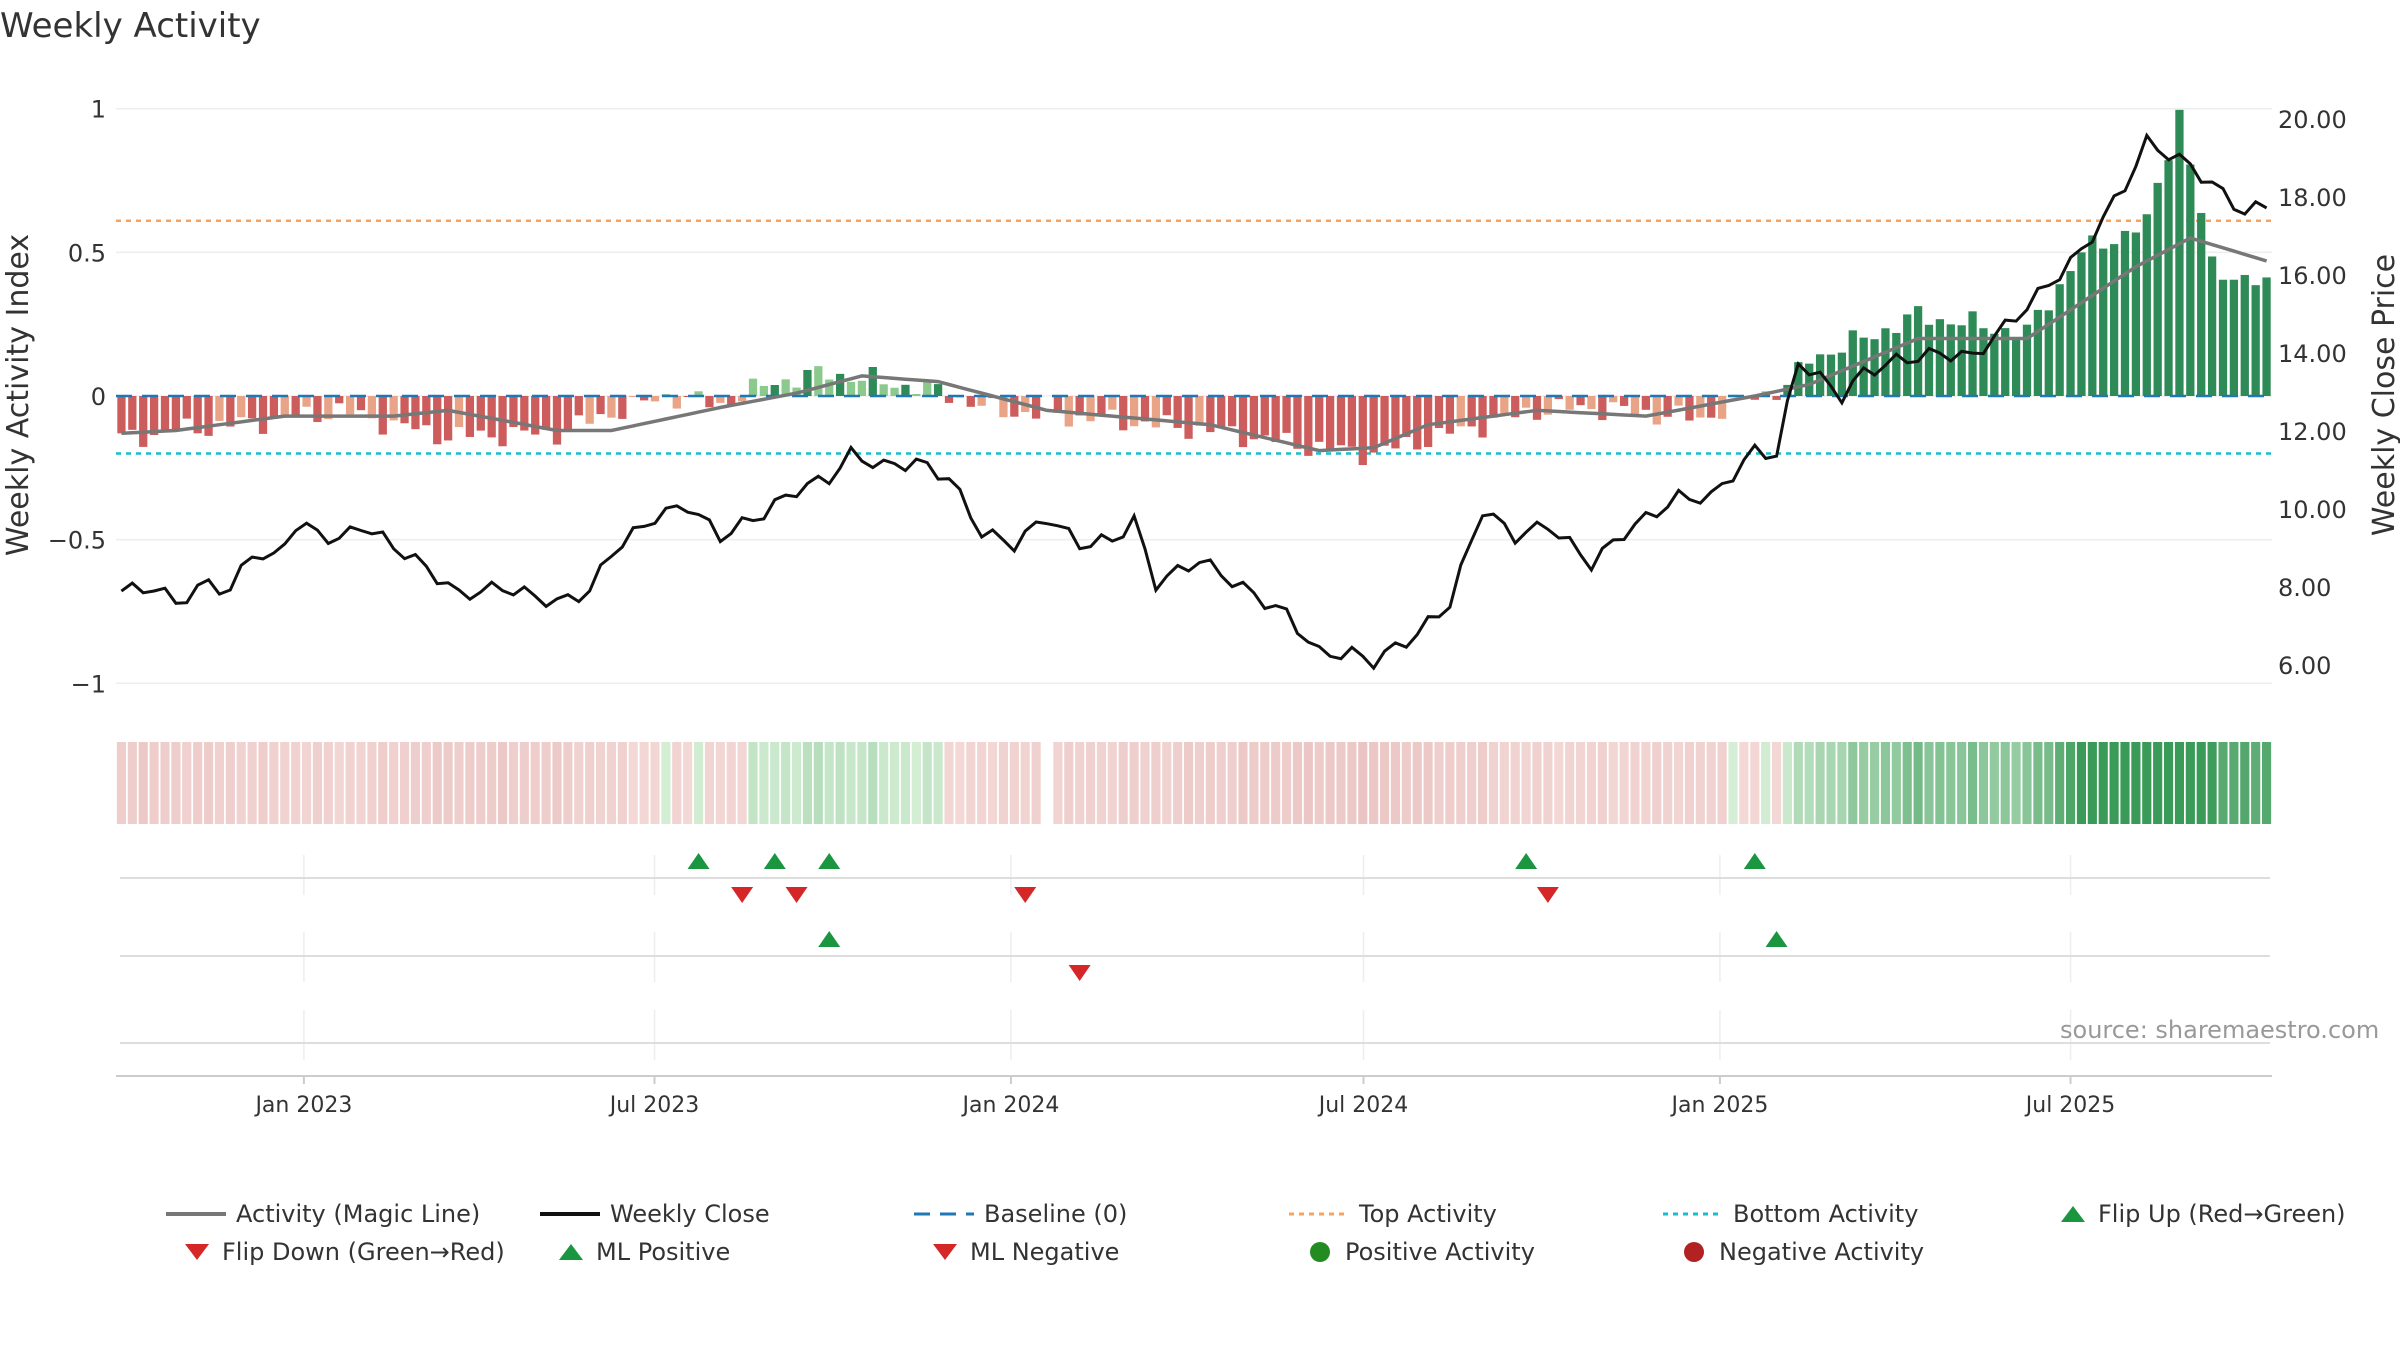 The width and height of the screenshot is (2400, 1350). Describe the element at coordinates (1801, 1252) in the screenshot. I see `legend-negative-activity: Negative Activity` at that location.